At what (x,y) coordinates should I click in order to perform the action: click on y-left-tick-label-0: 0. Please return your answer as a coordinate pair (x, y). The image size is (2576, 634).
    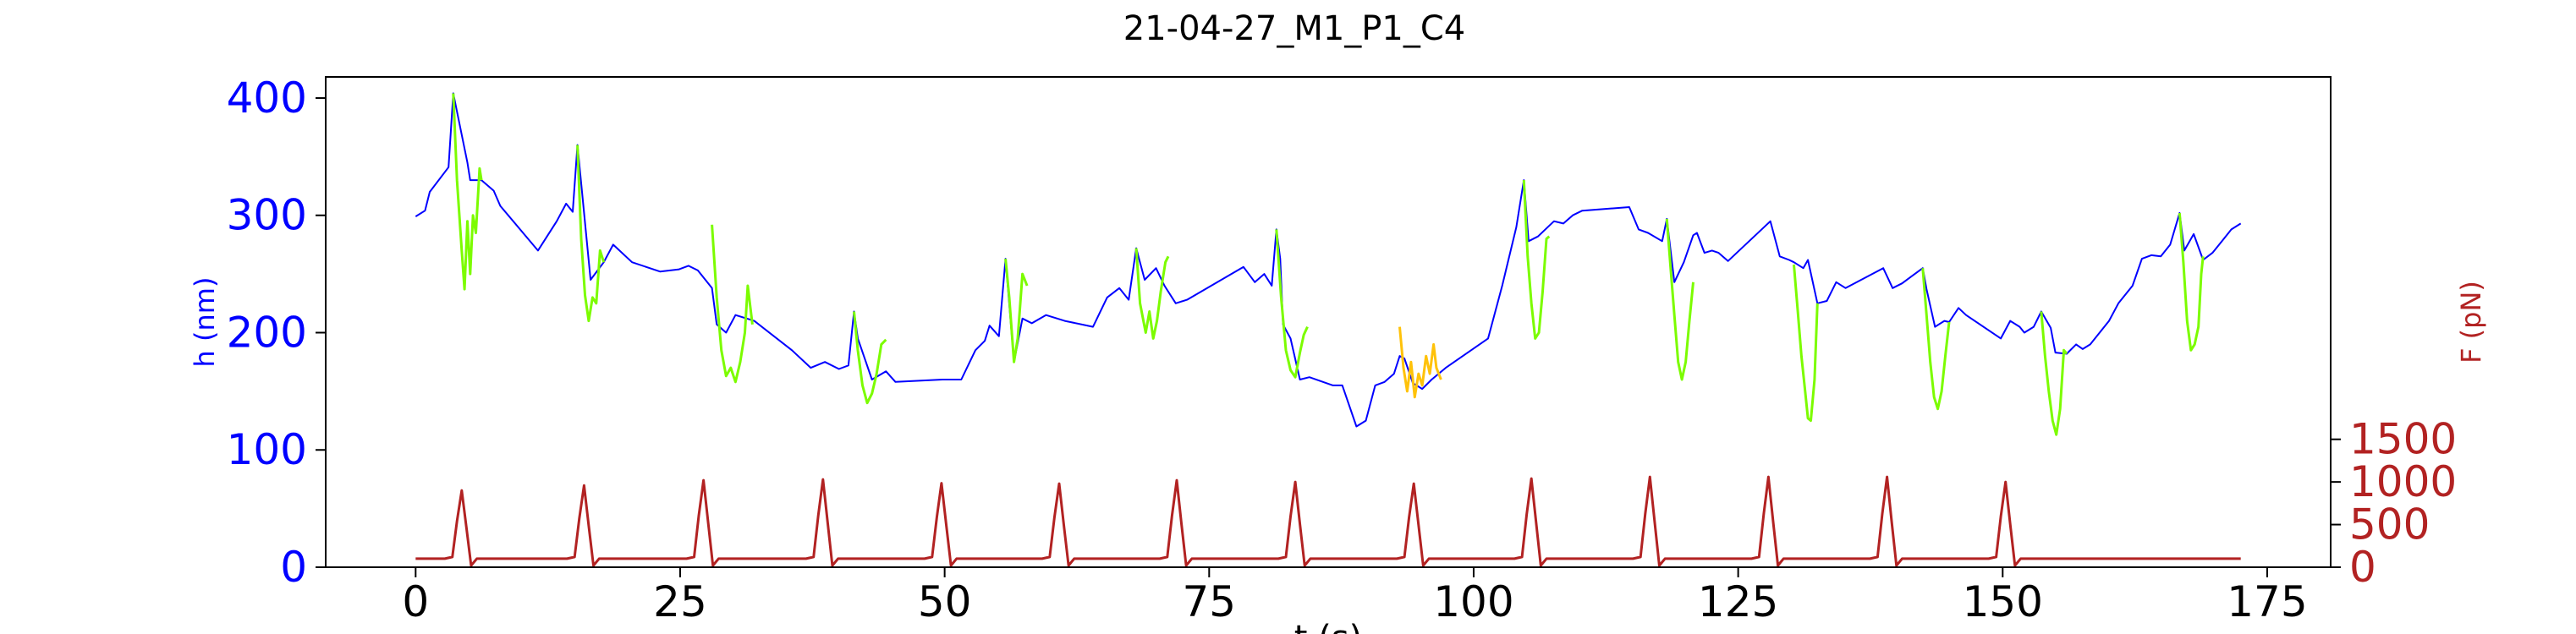
    Looking at the image, I should click on (294, 567).